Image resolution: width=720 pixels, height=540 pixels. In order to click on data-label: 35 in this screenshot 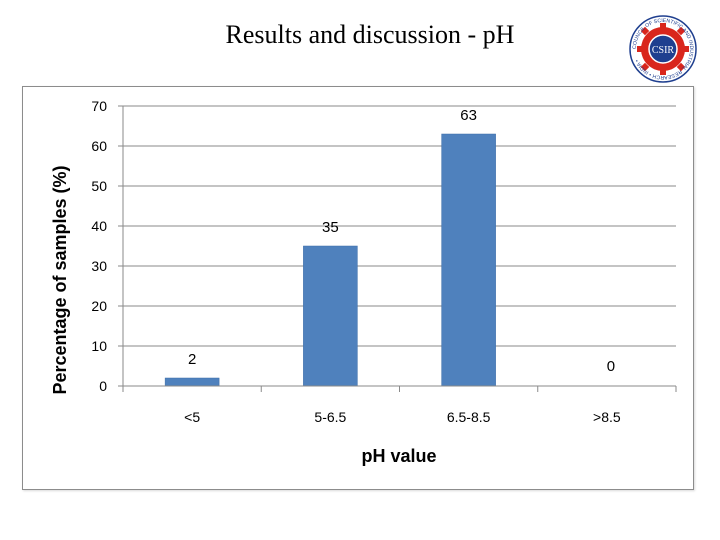, I will do `click(330, 227)`.